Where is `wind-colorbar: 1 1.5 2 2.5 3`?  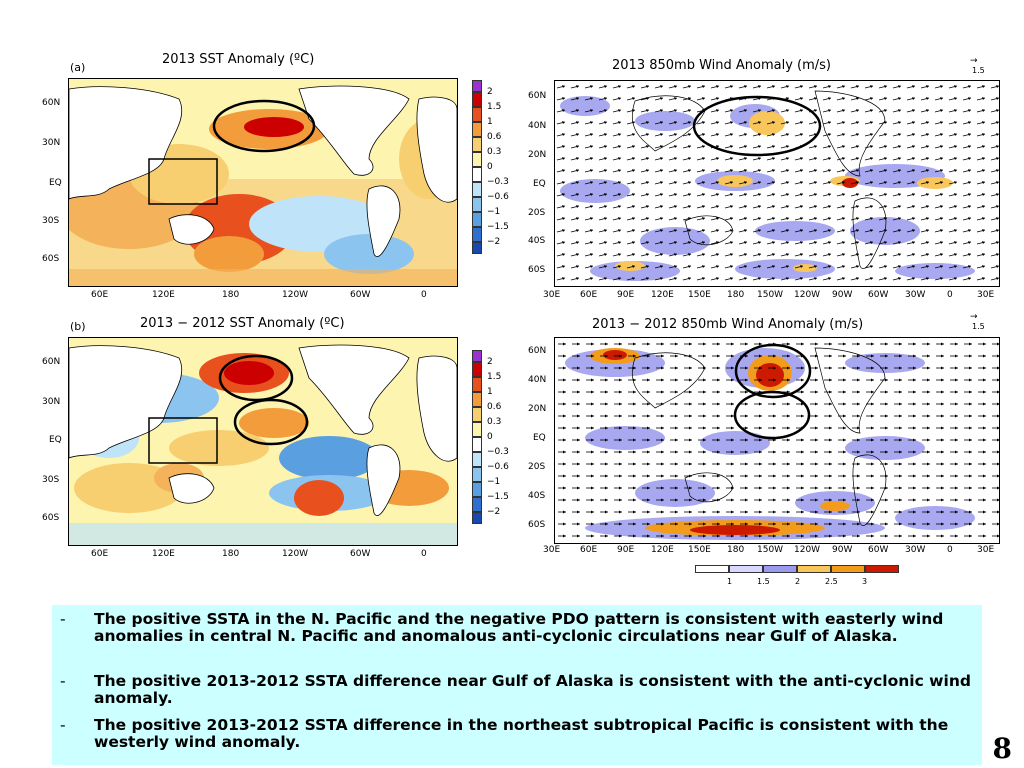 wind-colorbar: 1 1.5 2 2.5 3 is located at coordinates (797, 577).